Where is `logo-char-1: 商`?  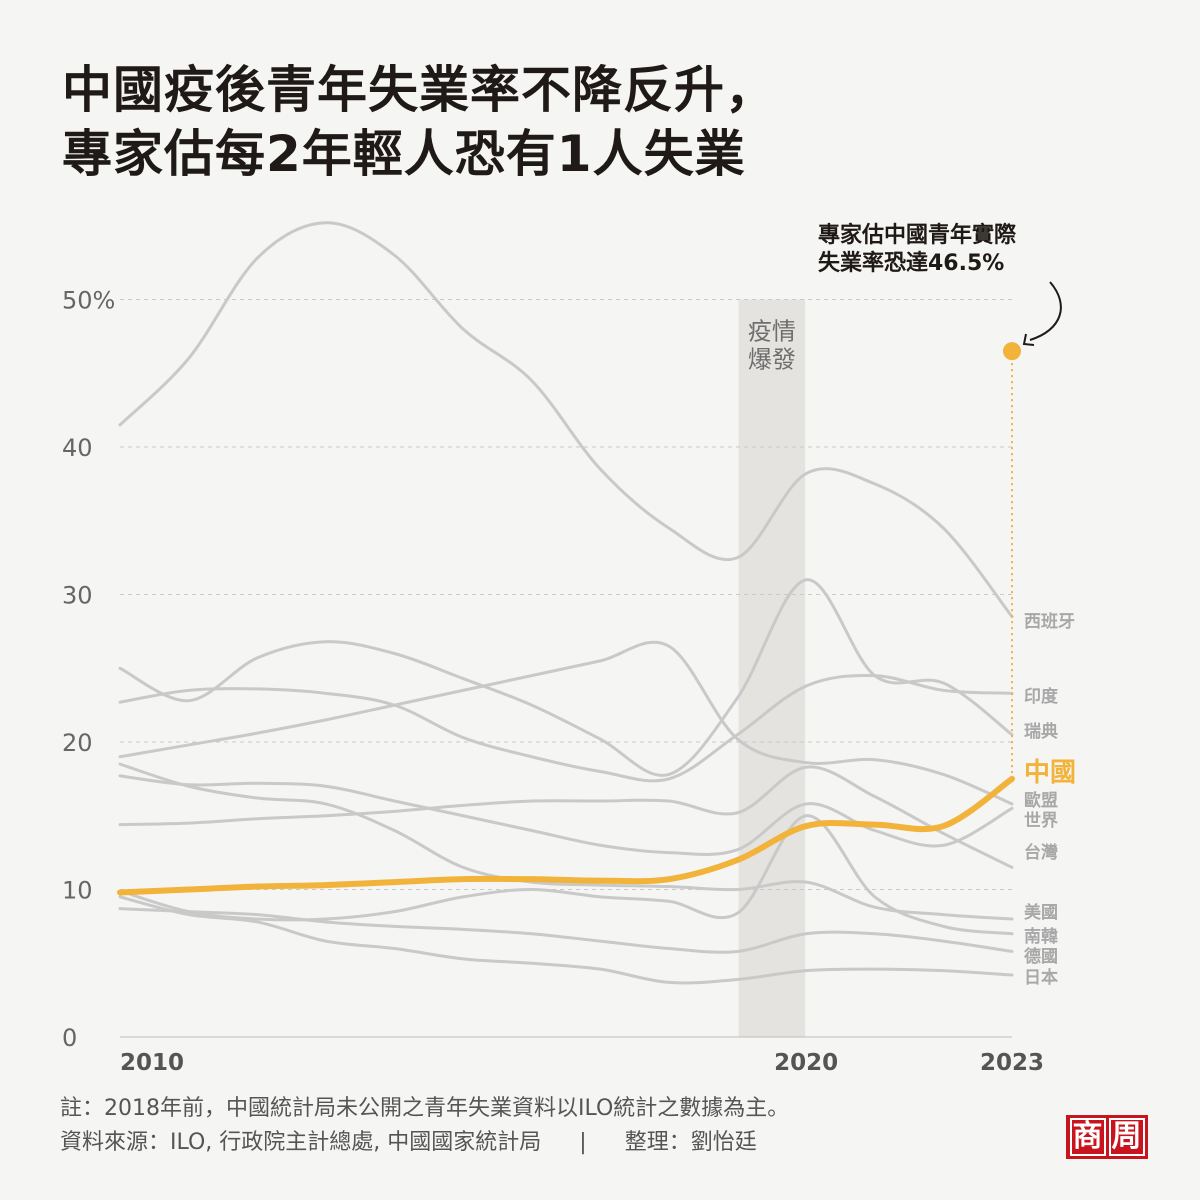 logo-char-1: 商 is located at coordinates (1087, 1137).